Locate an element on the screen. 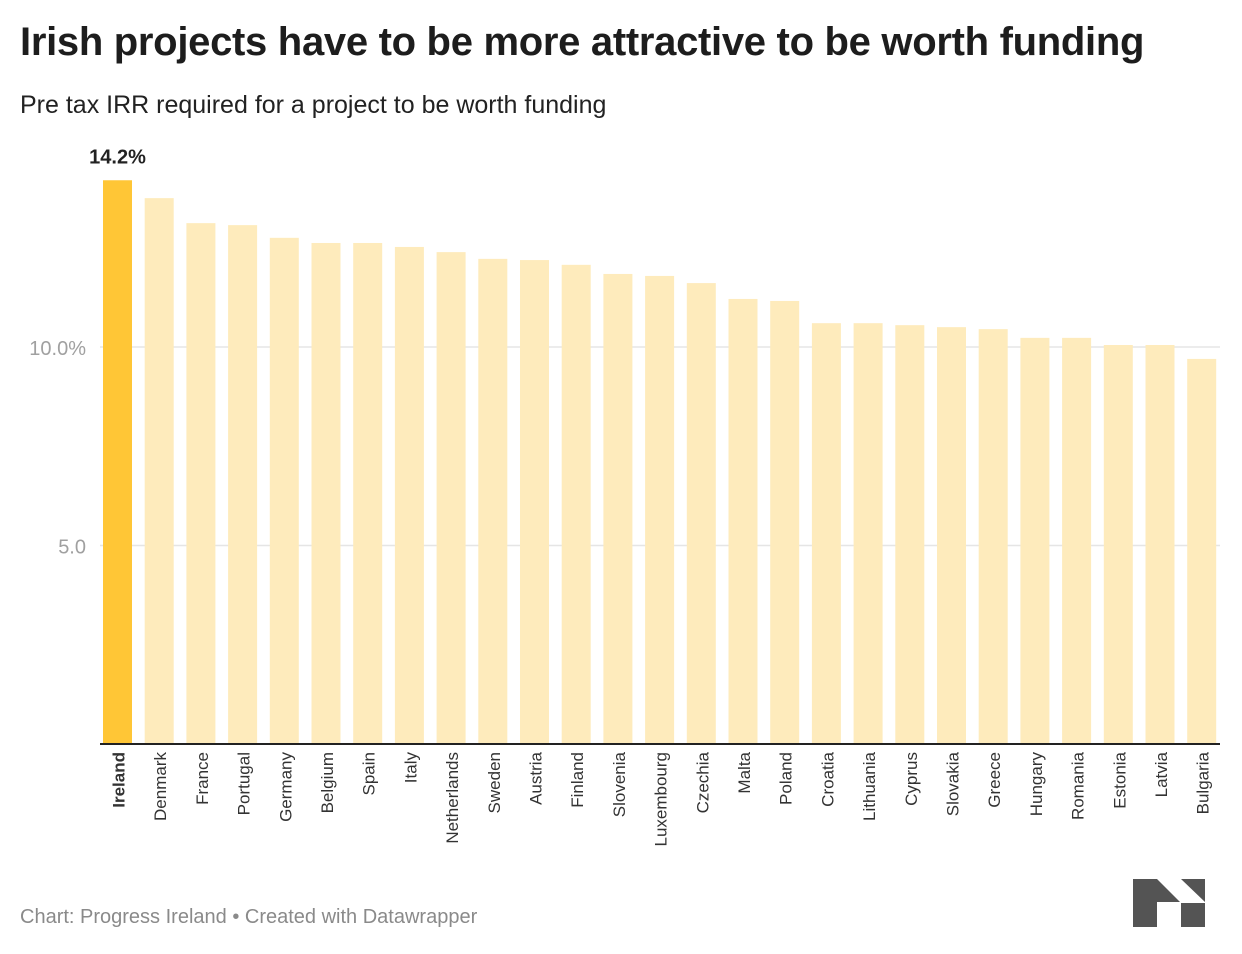 The image size is (1242, 954). bar-netherlands is located at coordinates (451, 498).